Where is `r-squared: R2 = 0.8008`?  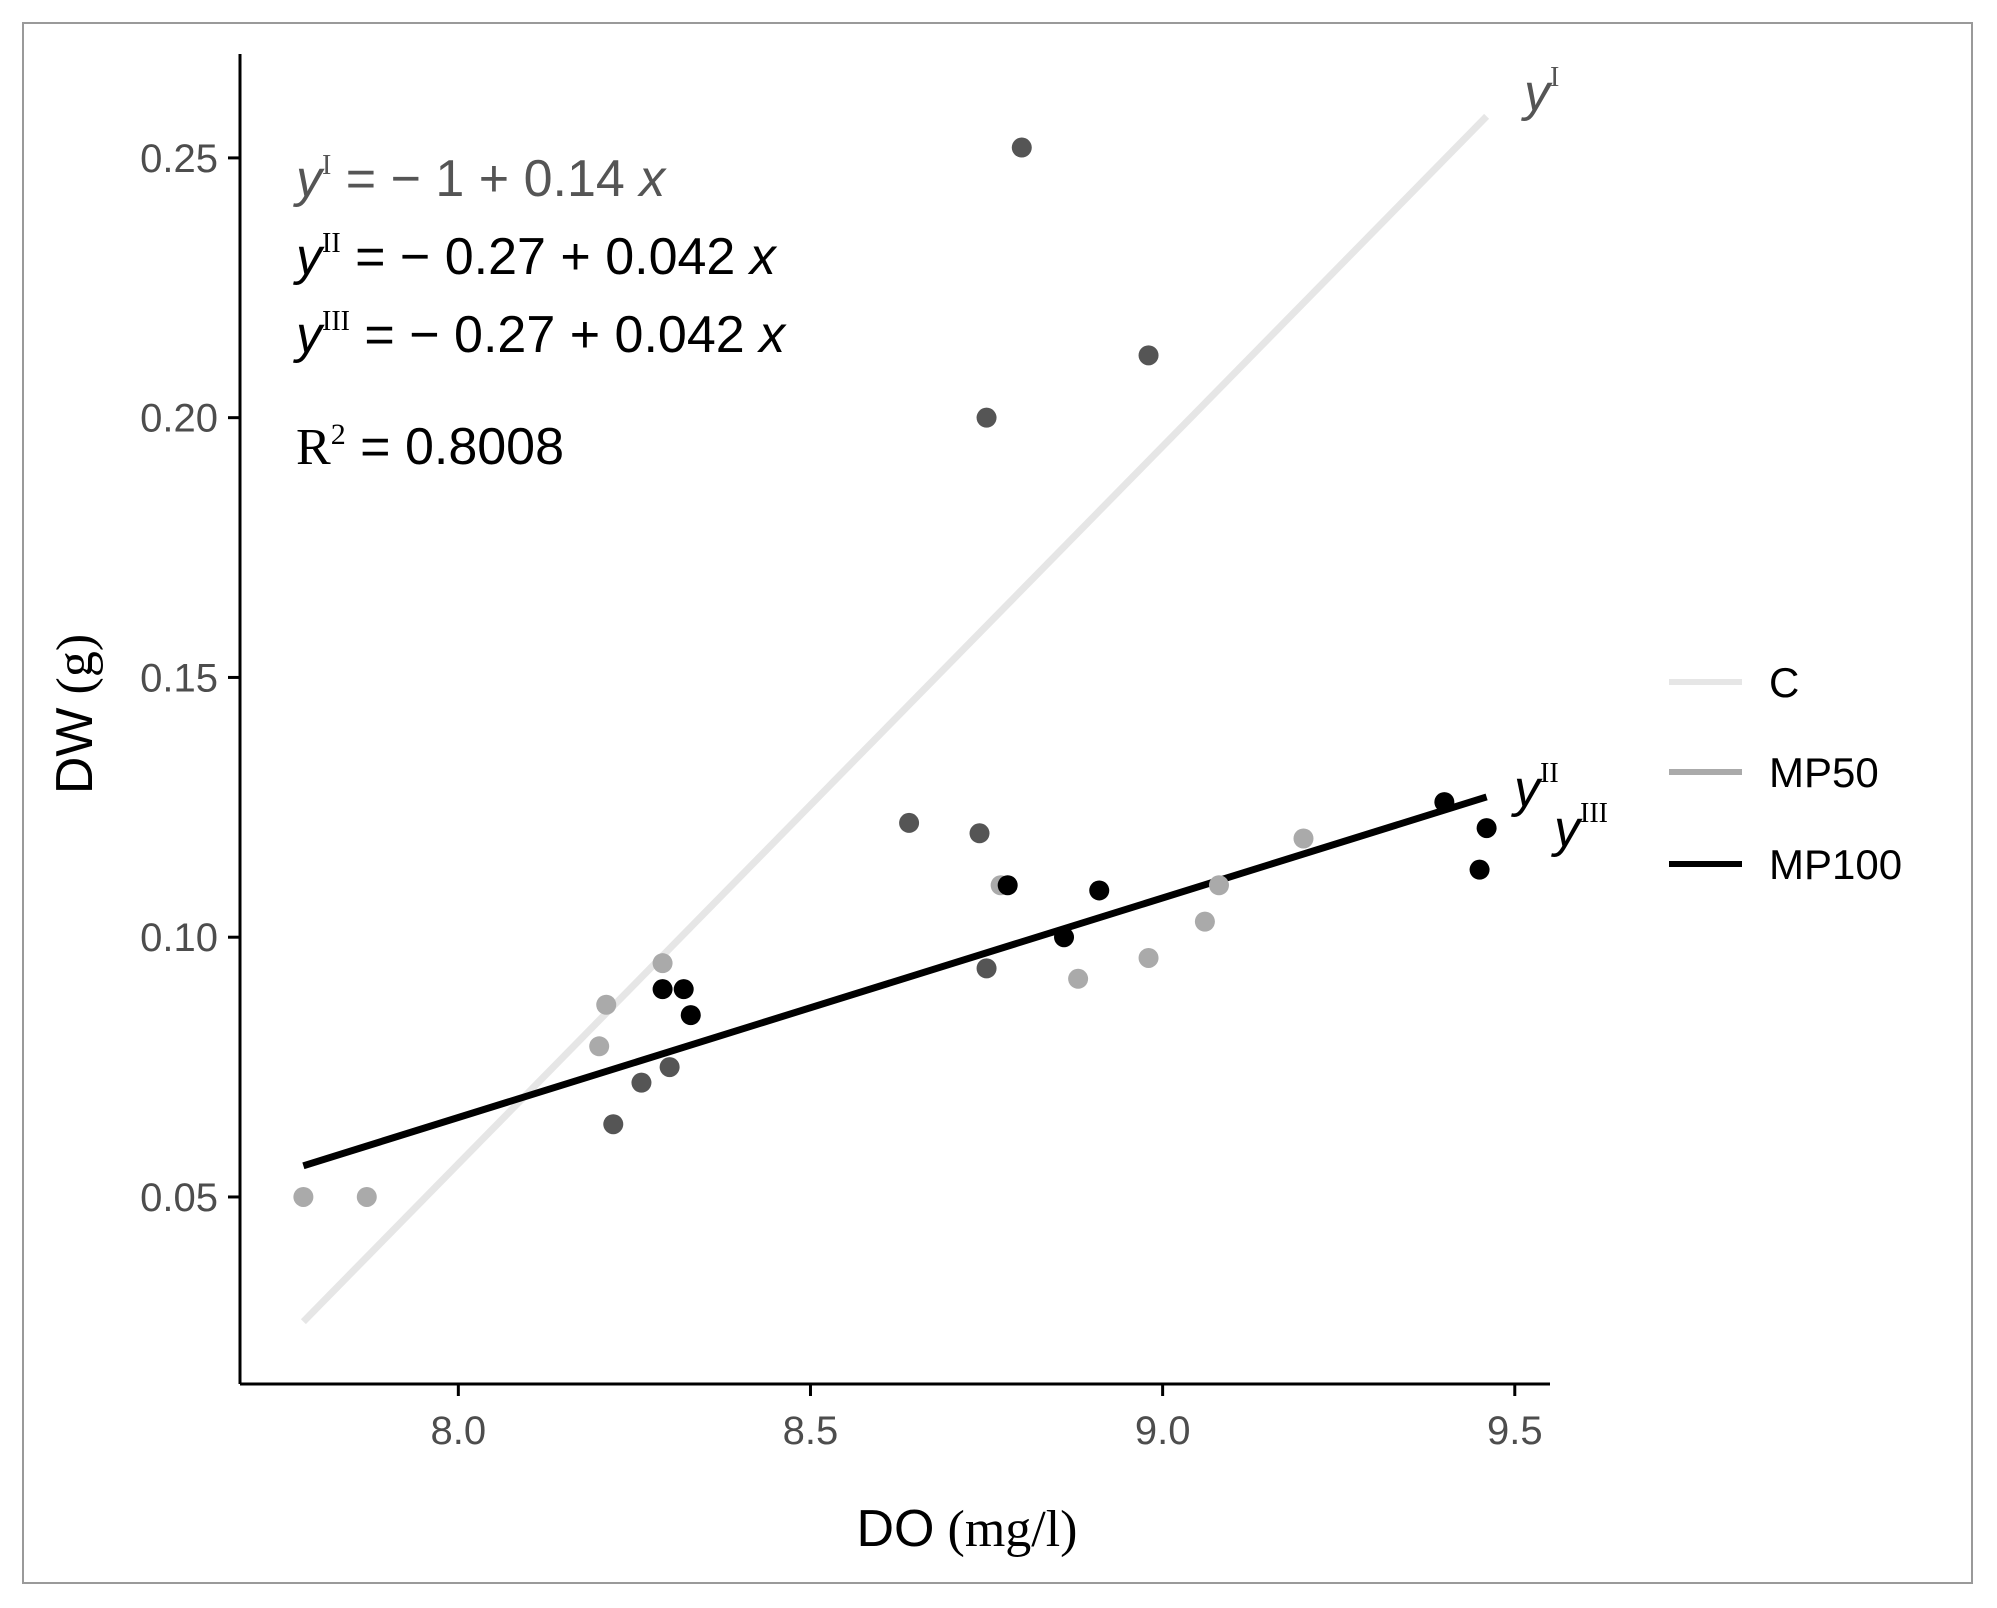 r-squared: R2 = 0.8008 is located at coordinates (430, 447).